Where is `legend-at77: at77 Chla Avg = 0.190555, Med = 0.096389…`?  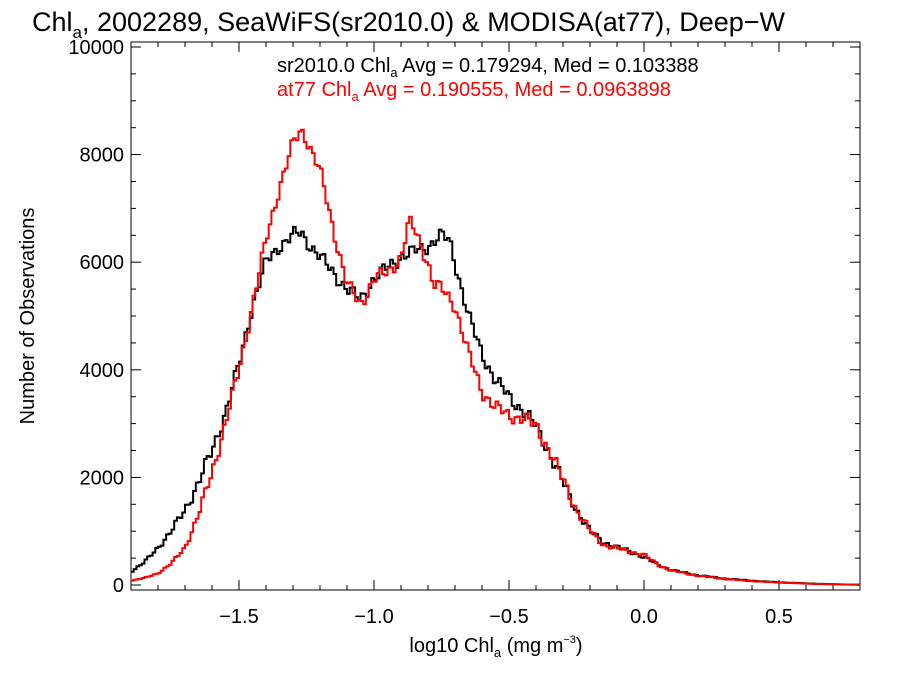
legend-at77: at77 Chla Avg = 0.190555, Med = 0.096389… is located at coordinates (474, 91).